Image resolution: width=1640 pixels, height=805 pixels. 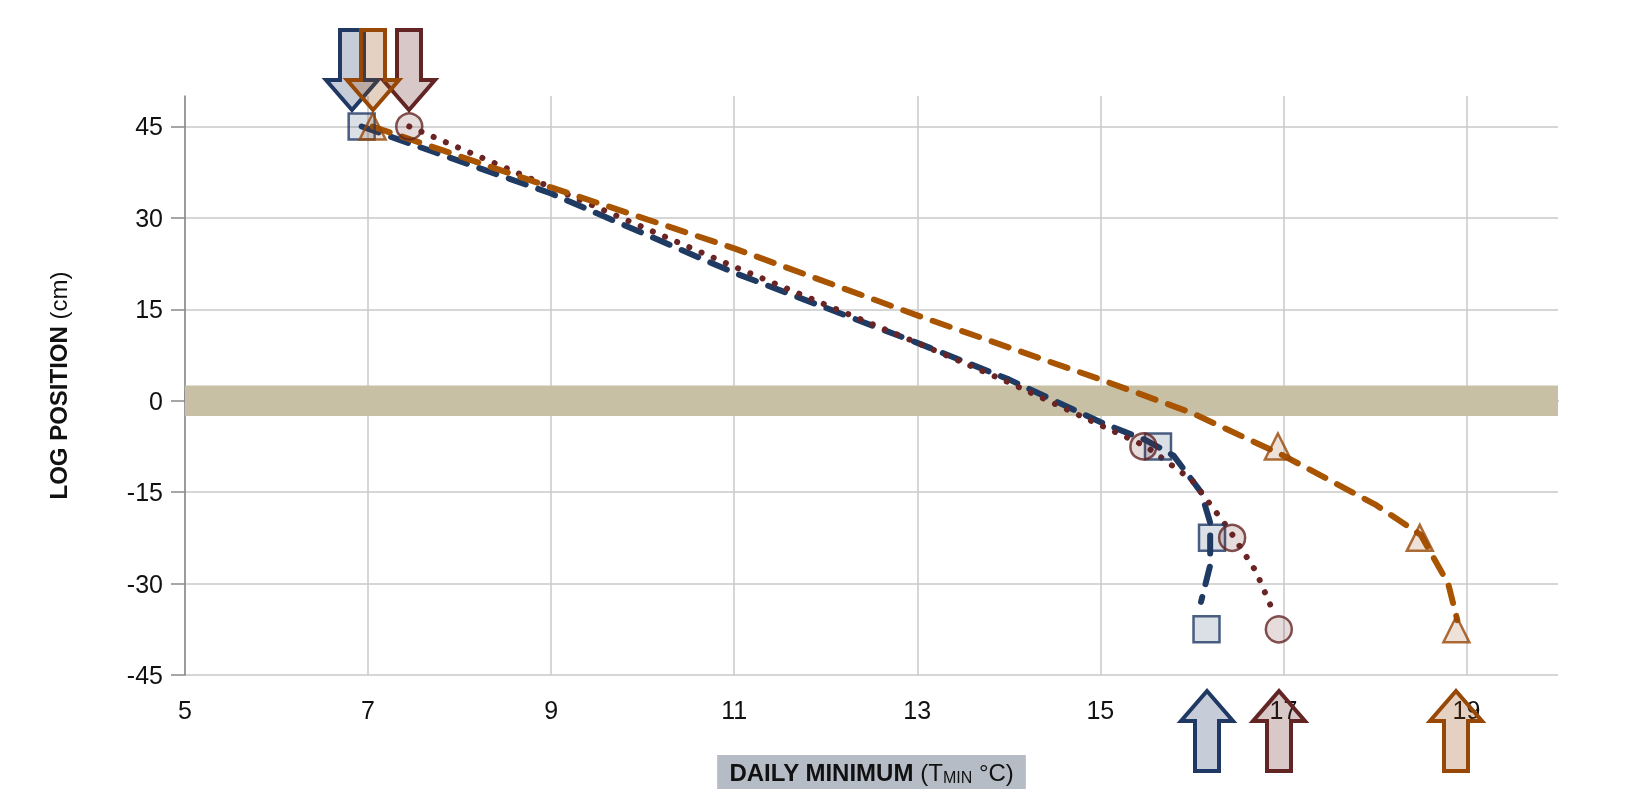 What do you see at coordinates (149, 309) in the screenshot?
I see `y-tick-label: 15` at bounding box center [149, 309].